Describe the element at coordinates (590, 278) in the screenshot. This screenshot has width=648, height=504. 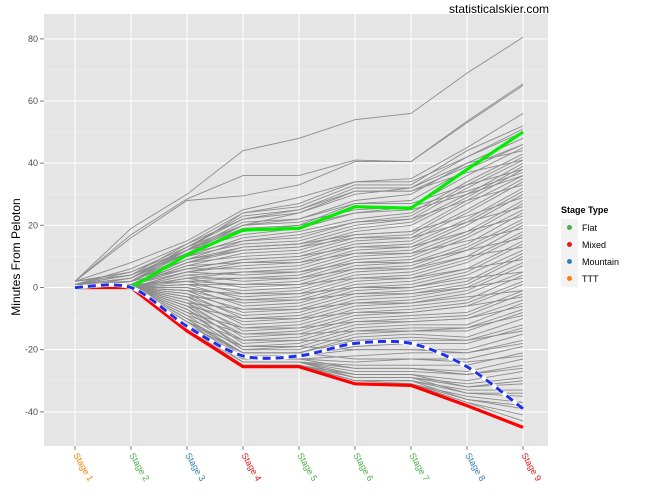
I see `legend-label: TTT` at that location.